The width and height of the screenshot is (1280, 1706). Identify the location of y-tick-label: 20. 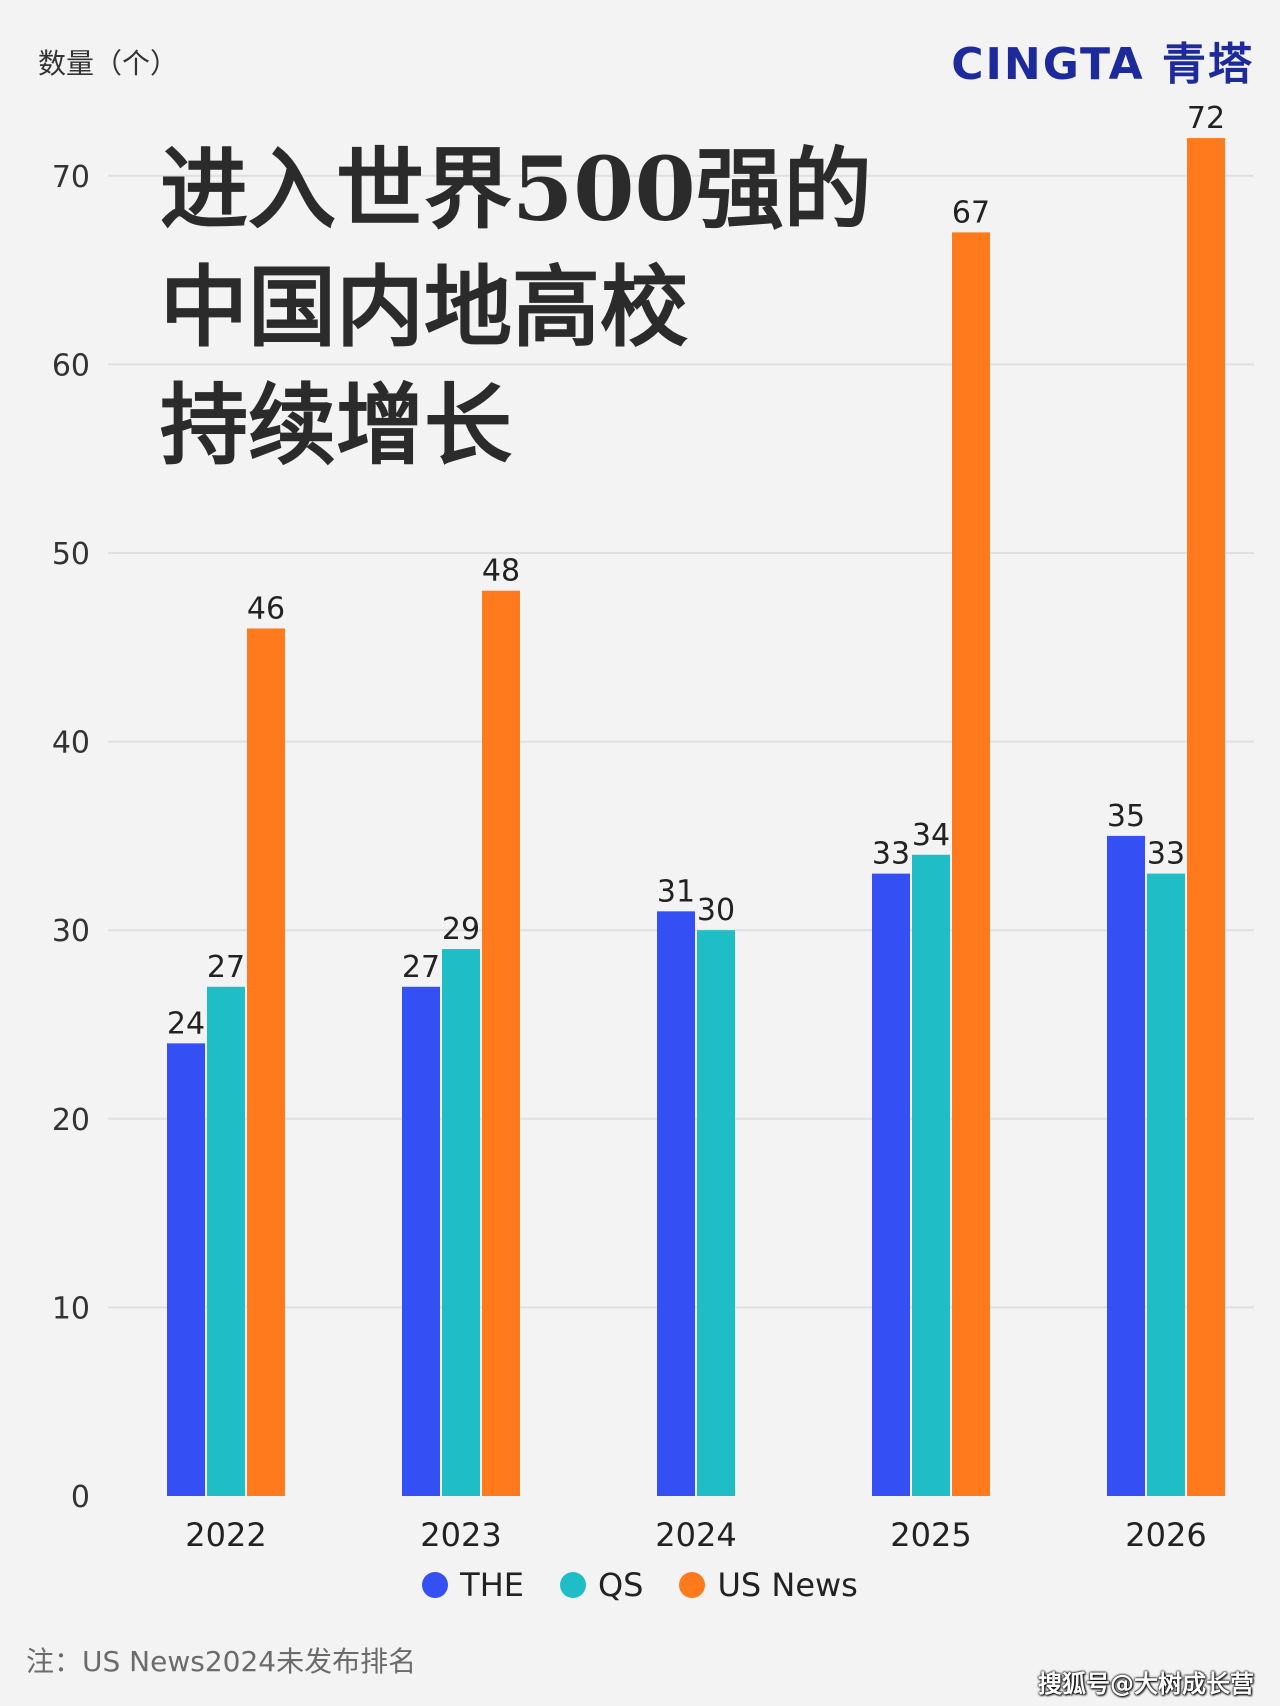
(71, 1120).